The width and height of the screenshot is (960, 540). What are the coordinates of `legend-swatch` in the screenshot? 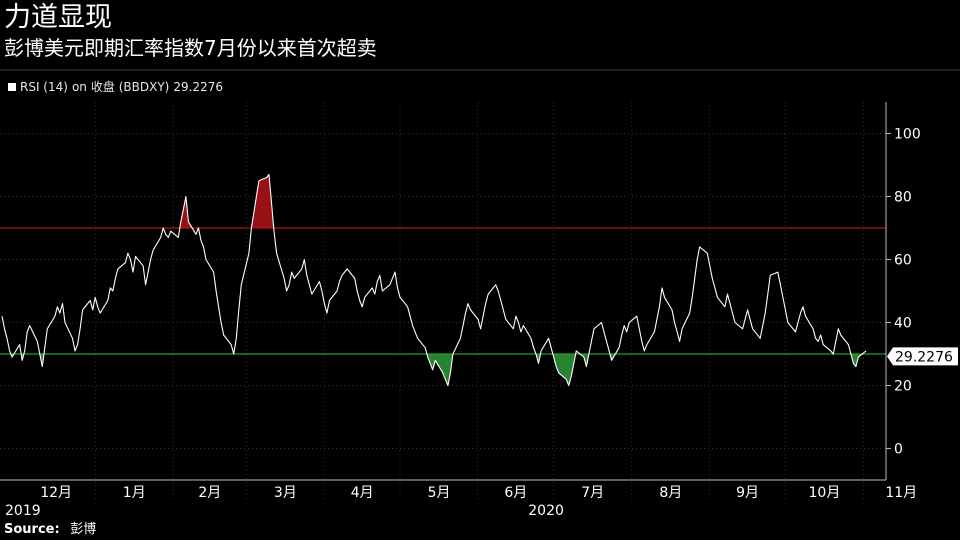 It's located at (12, 87).